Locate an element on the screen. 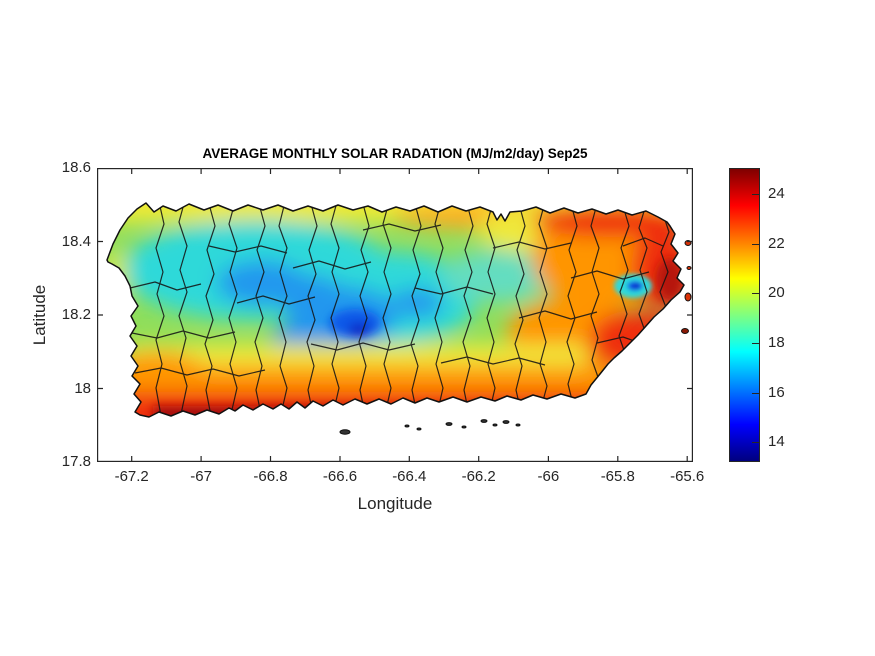  colorbar is located at coordinates (744, 315).